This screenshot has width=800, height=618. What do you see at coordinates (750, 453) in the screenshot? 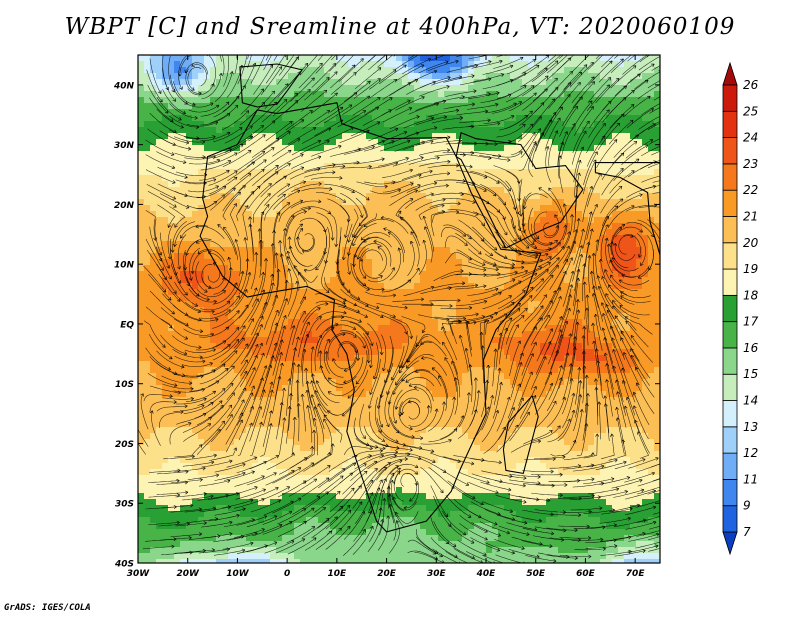
I see `colorbar-label: 12` at bounding box center [750, 453].